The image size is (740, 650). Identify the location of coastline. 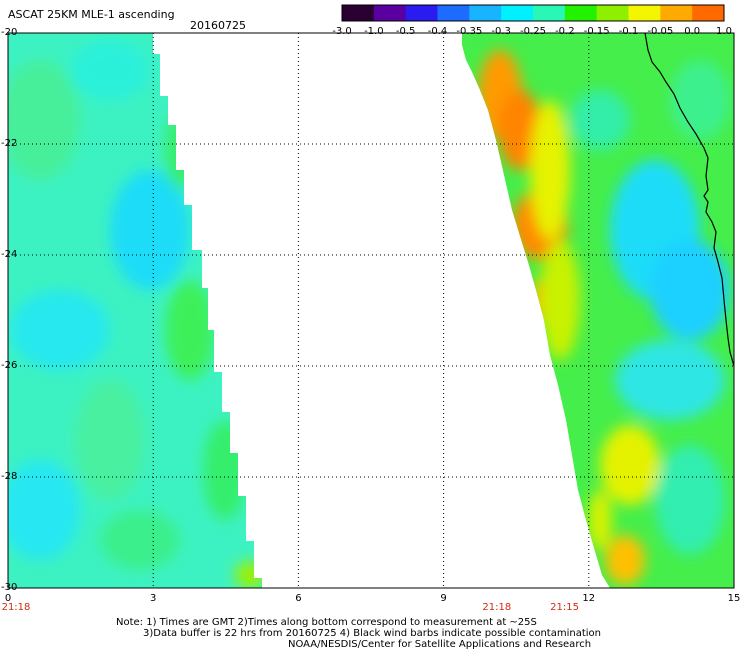
(689, 200).